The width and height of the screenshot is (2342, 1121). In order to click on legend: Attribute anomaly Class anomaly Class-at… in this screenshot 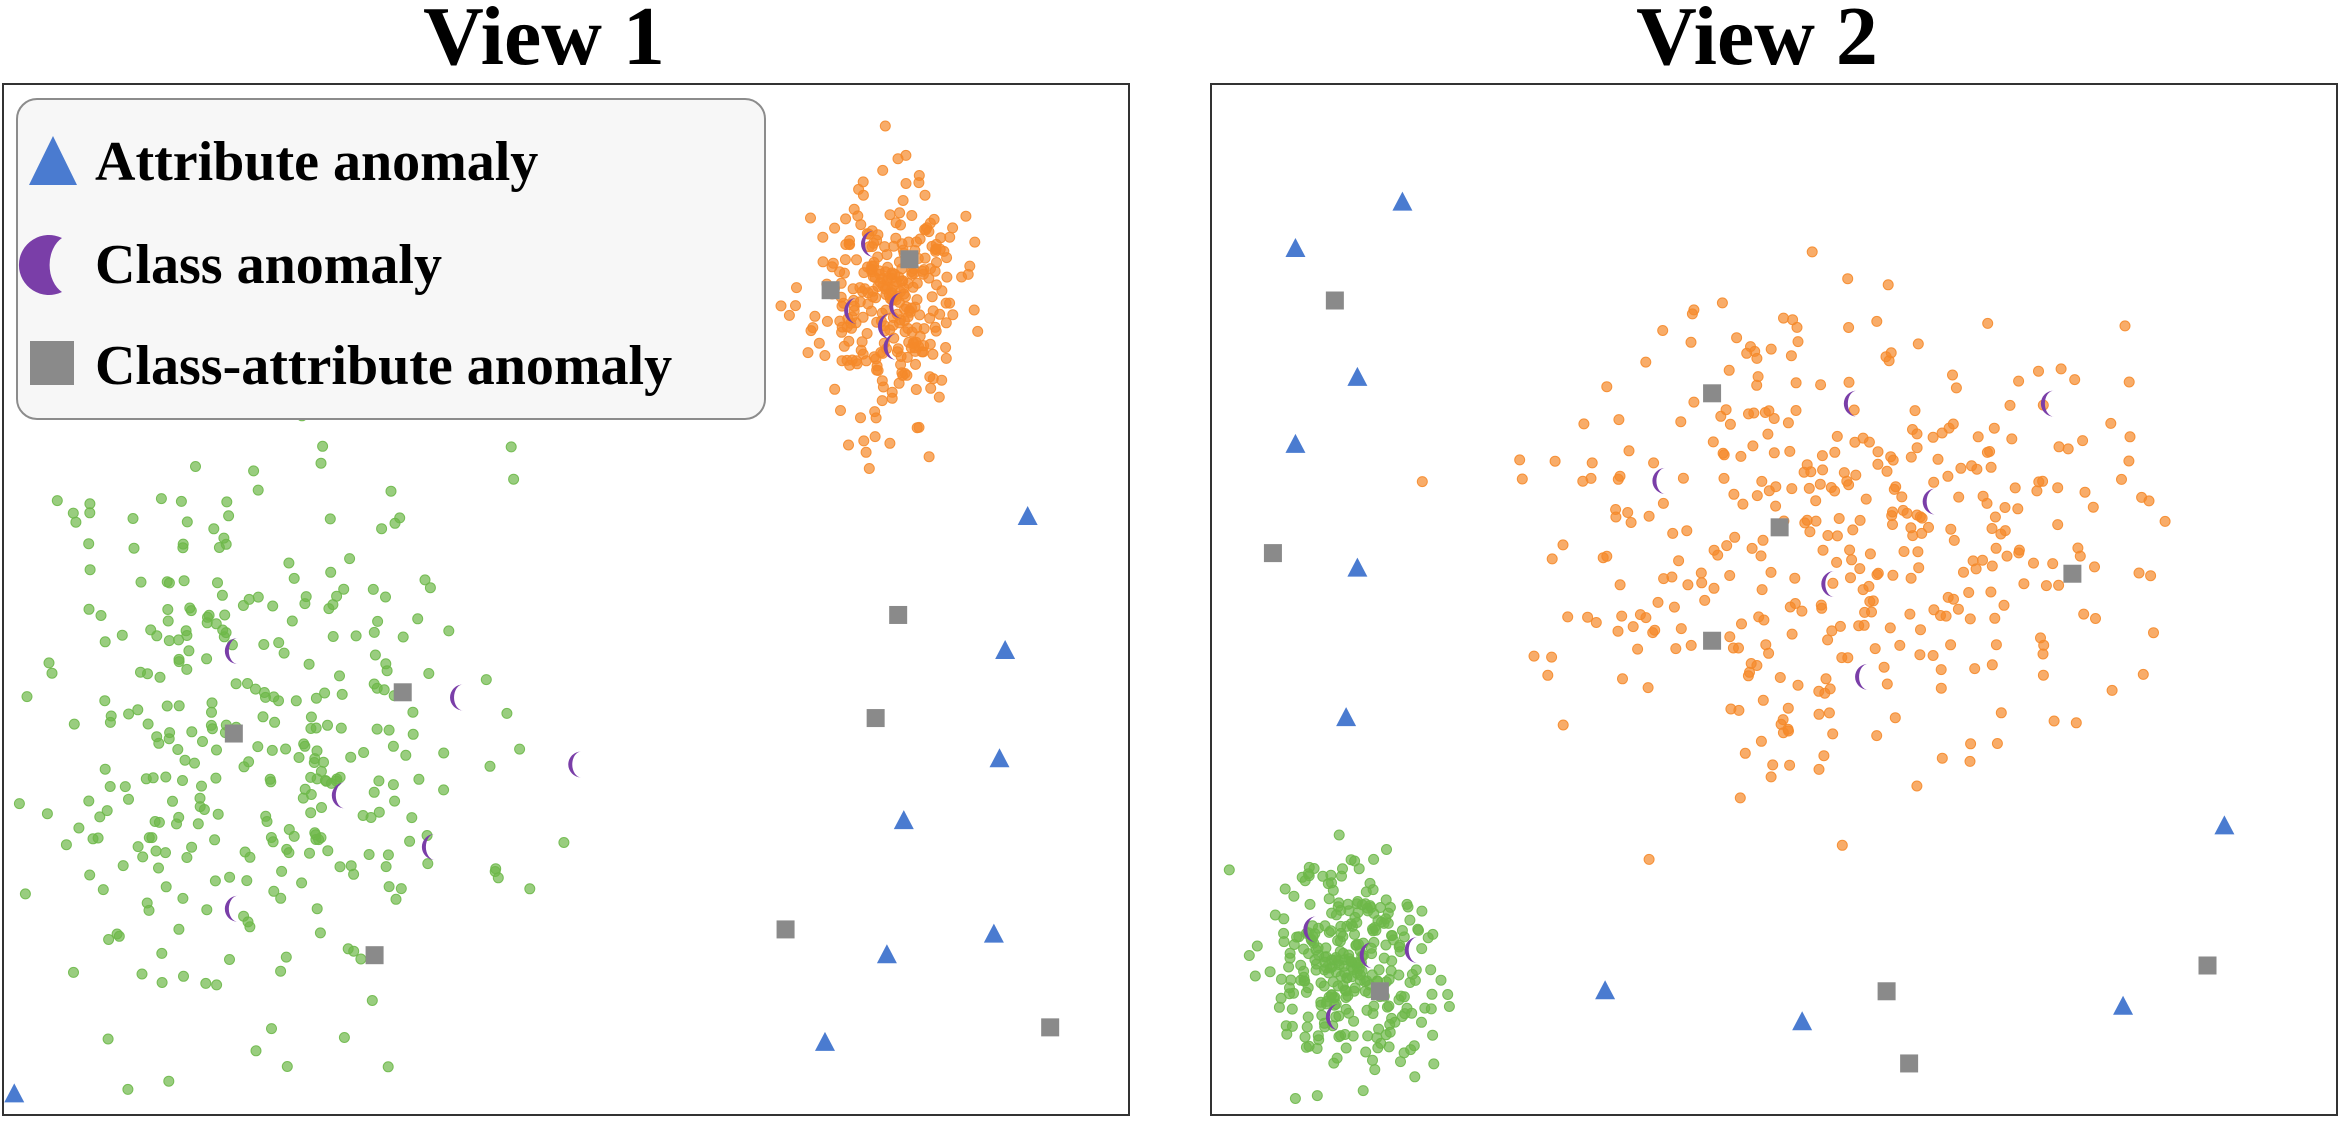, I will do `click(391, 259)`.